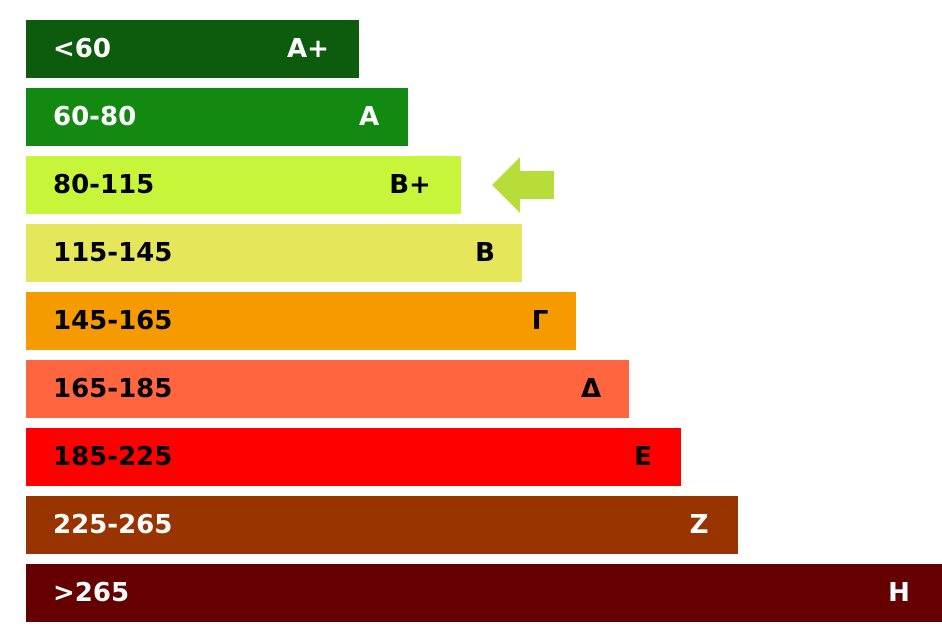  Describe the element at coordinates (217, 117) in the screenshot. I see `rating-bar-2: 60-80 A` at that location.